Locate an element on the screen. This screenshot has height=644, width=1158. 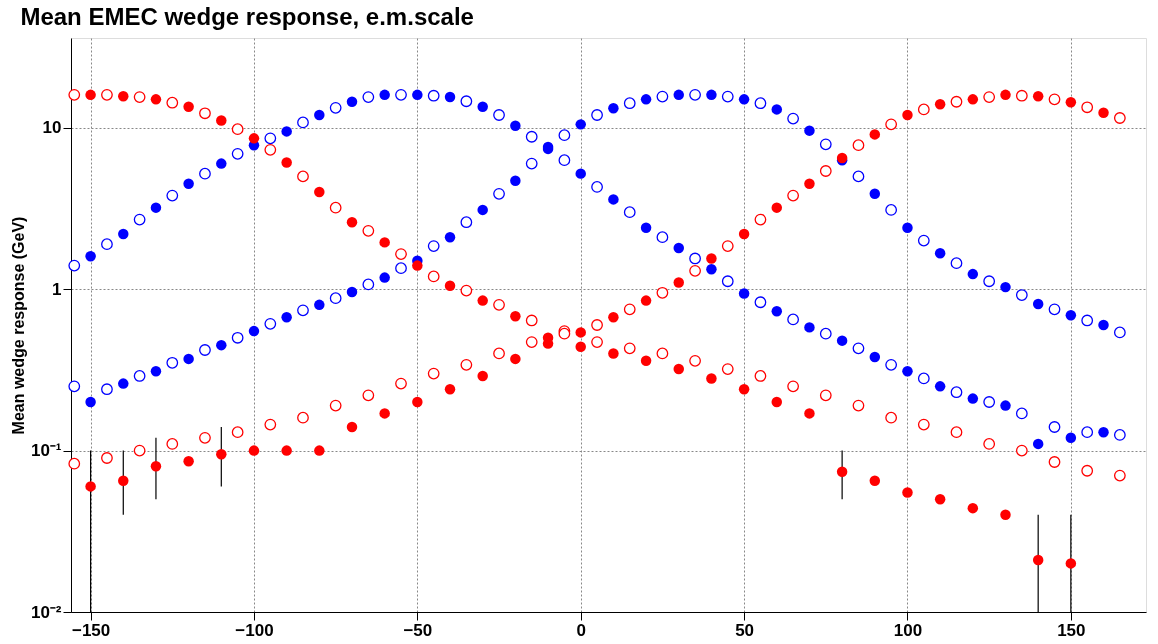
x-tick-label: 0 is located at coordinates (581, 630).